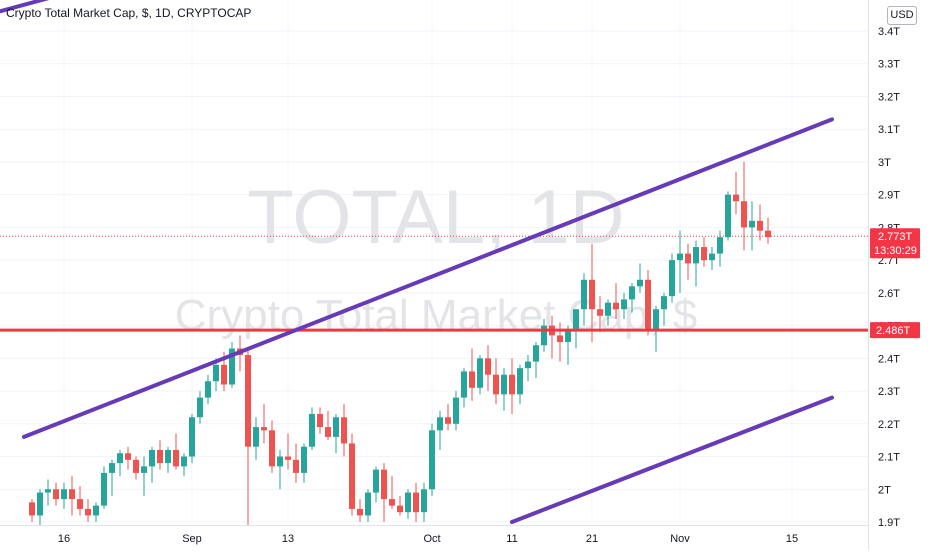  Describe the element at coordinates (680, 539) in the screenshot. I see `time-tick-label: Nov` at that location.